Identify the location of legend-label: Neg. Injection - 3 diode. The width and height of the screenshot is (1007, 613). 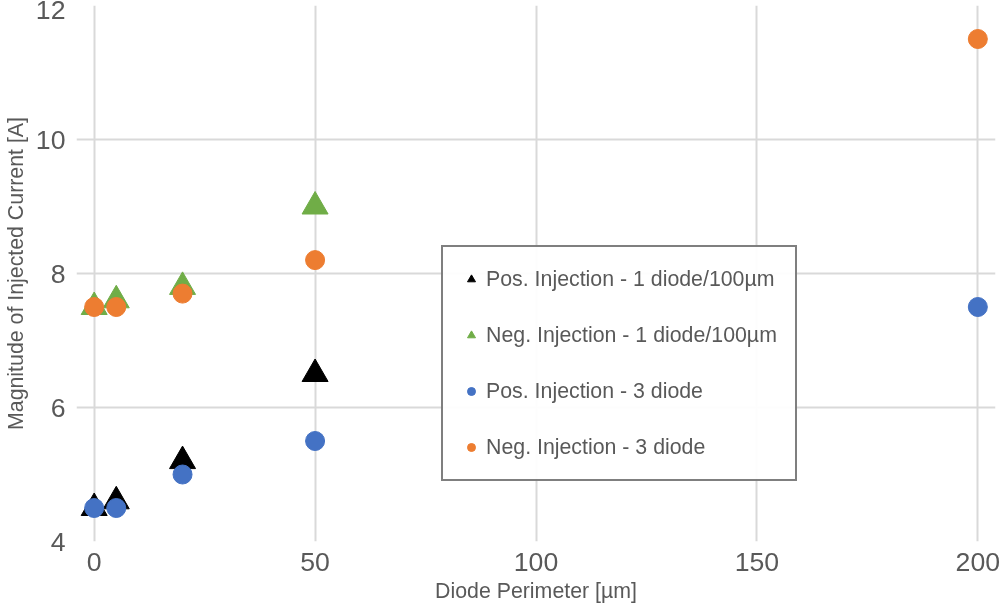
(596, 447).